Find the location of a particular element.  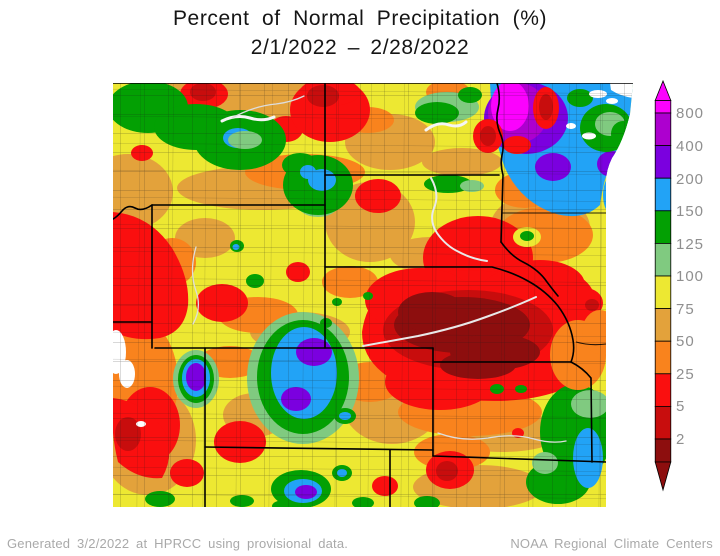

legend-label: 25 is located at coordinates (685, 374).